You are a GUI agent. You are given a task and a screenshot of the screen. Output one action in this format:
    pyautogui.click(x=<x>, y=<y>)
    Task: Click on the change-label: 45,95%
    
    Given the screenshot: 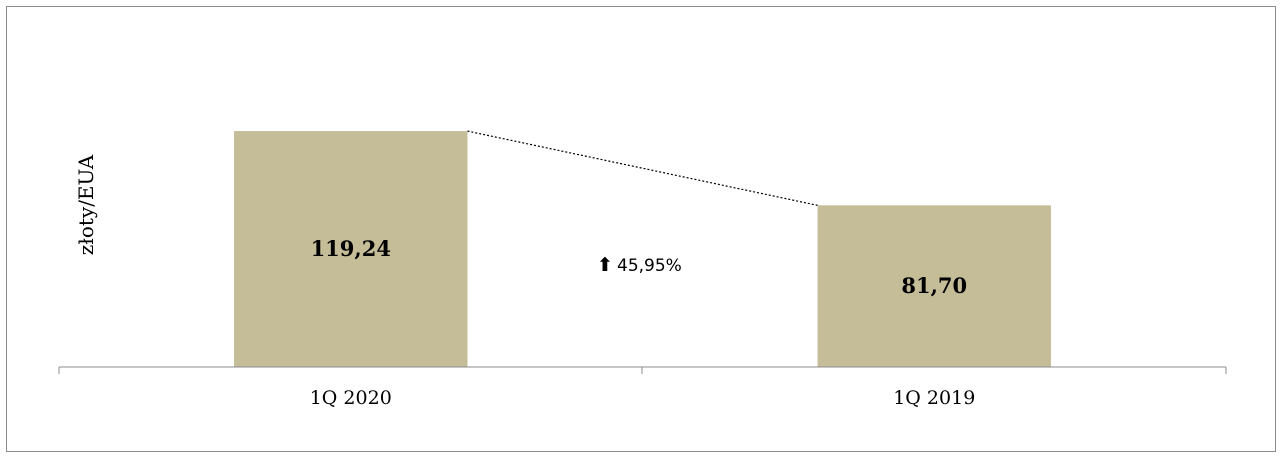 What is the action you would take?
    pyautogui.click(x=649, y=266)
    